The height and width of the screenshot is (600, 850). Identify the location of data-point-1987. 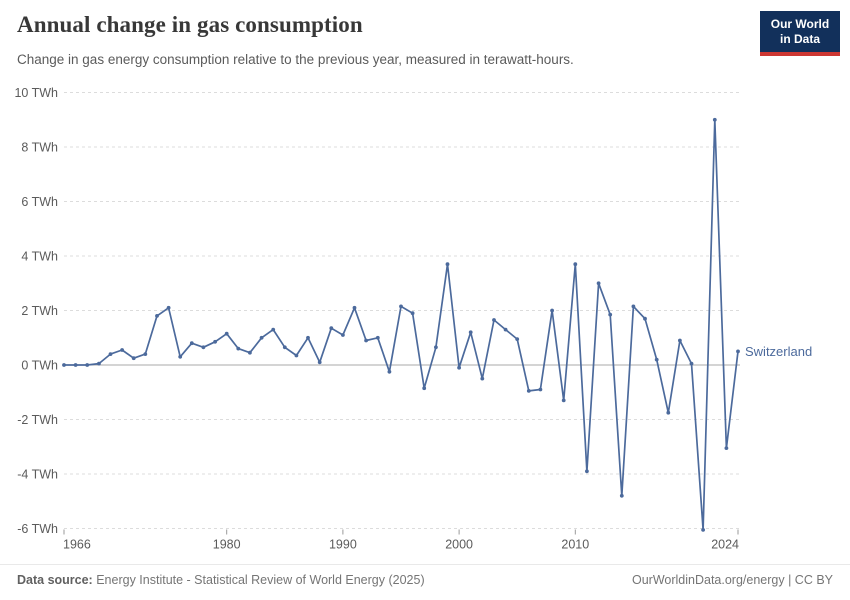
(308, 337).